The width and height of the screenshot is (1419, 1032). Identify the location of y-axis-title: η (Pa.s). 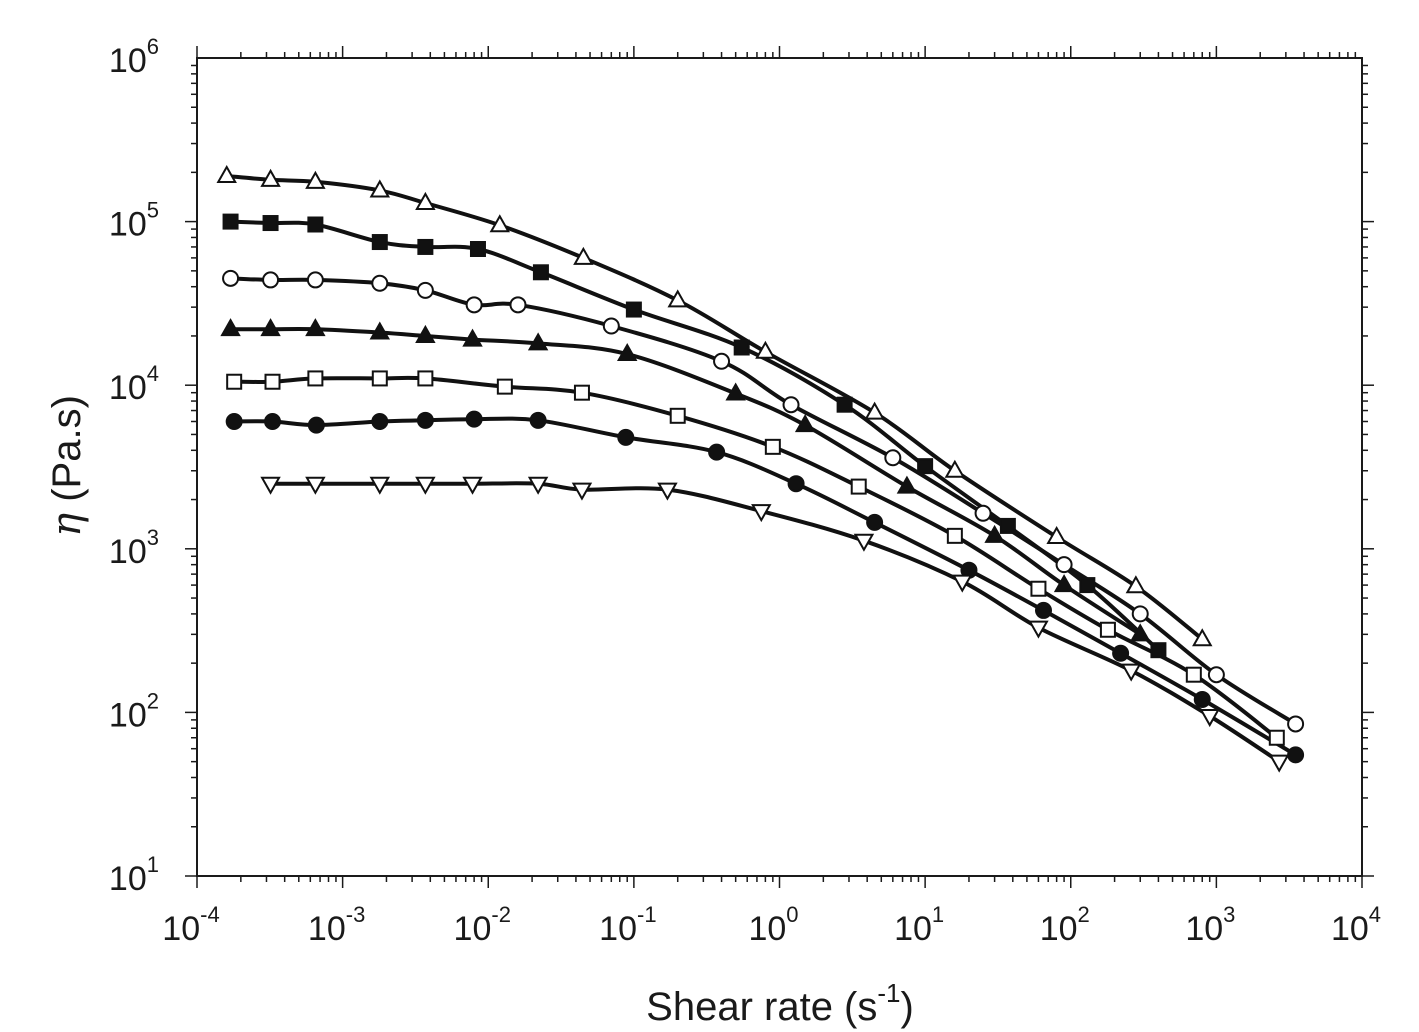
(67, 466).